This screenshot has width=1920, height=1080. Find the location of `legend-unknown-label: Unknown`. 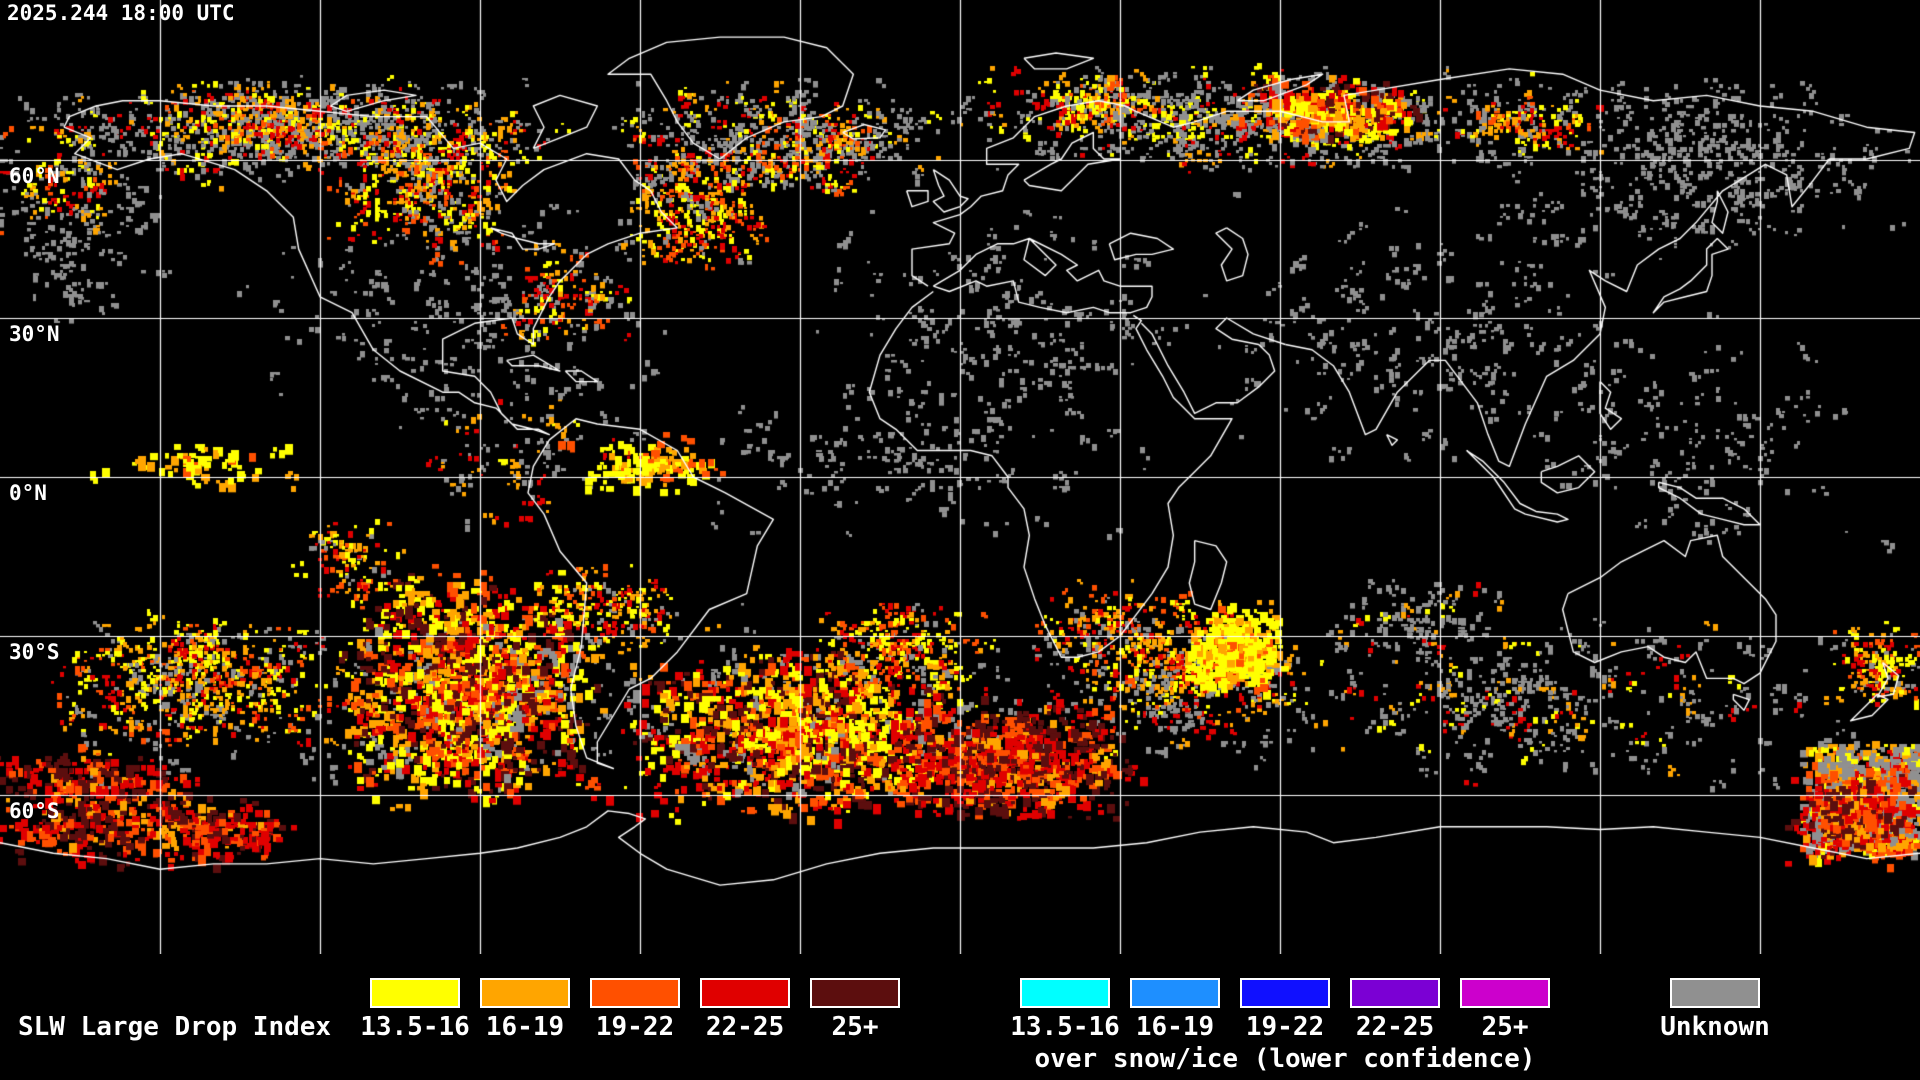

legend-unknown-label: Unknown is located at coordinates (1715, 1027).